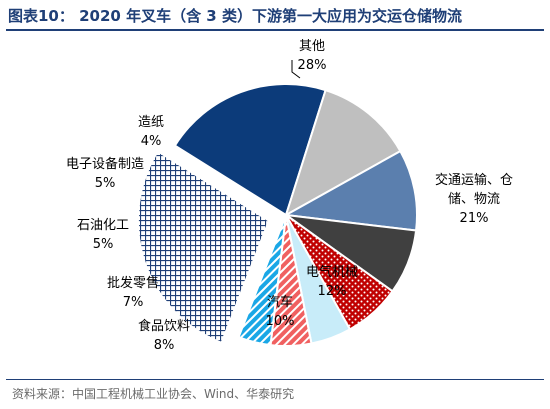 Image resolution: width=550 pixels, height=409 pixels. I want to click on chart-title: 图表10： 2020 年叉车（含 3 类）下游第一大应用为交运仓储物流, so click(235, 16).